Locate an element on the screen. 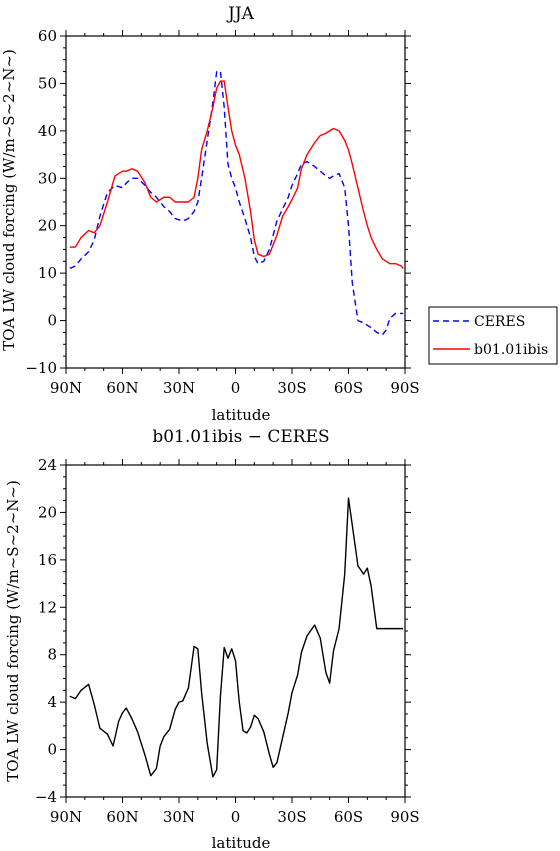  legend: CERES b01.01ibis is located at coordinates (493, 335).